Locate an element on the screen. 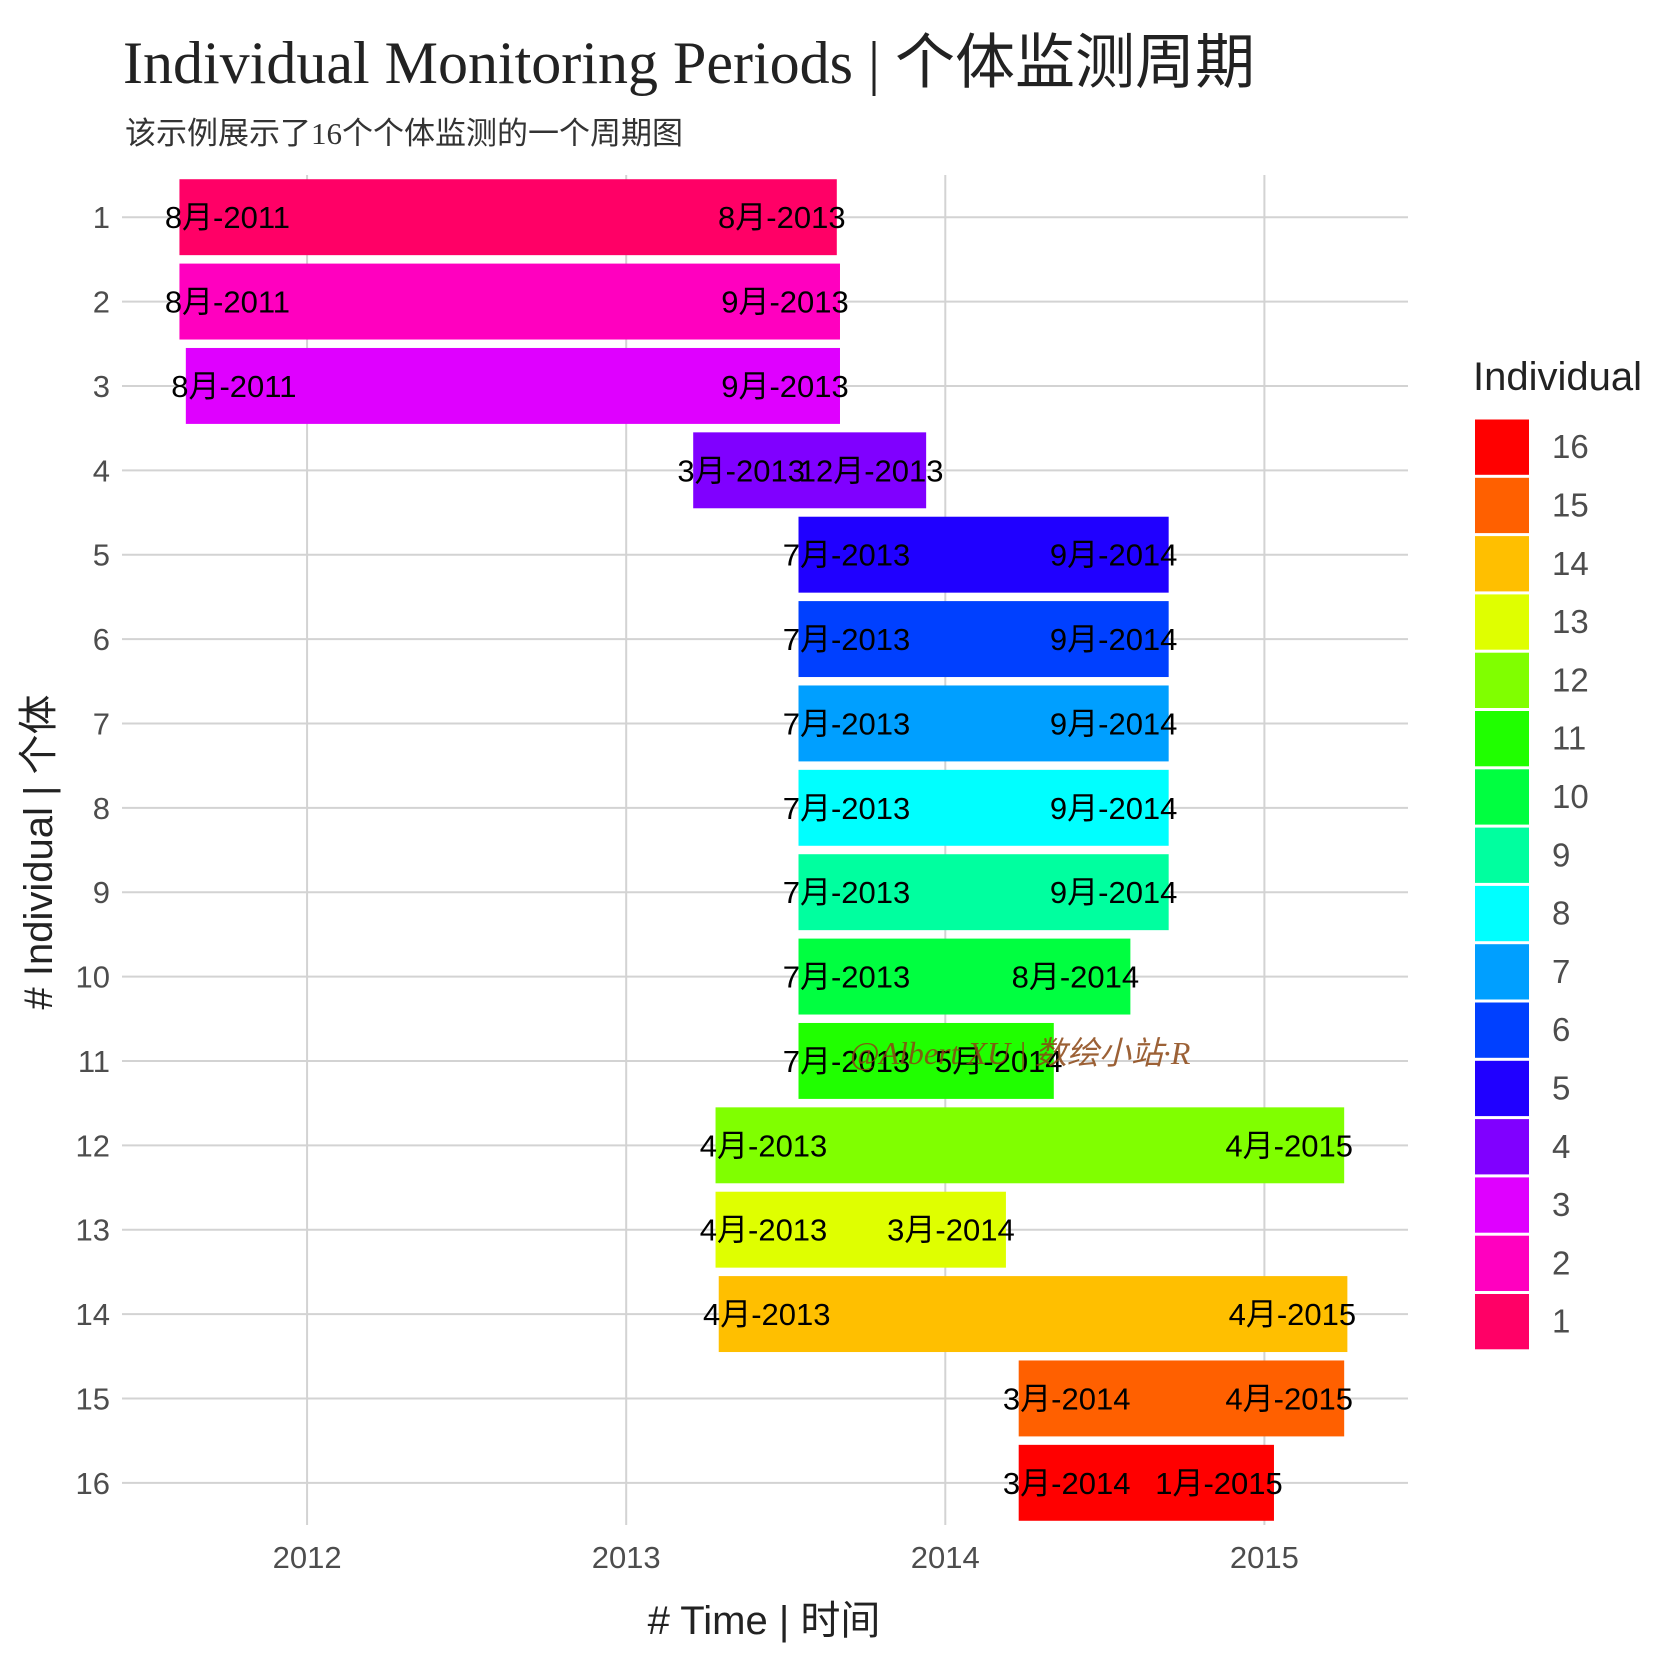 The image size is (1680, 1680). y-tick-label: 4 is located at coordinates (101, 470).